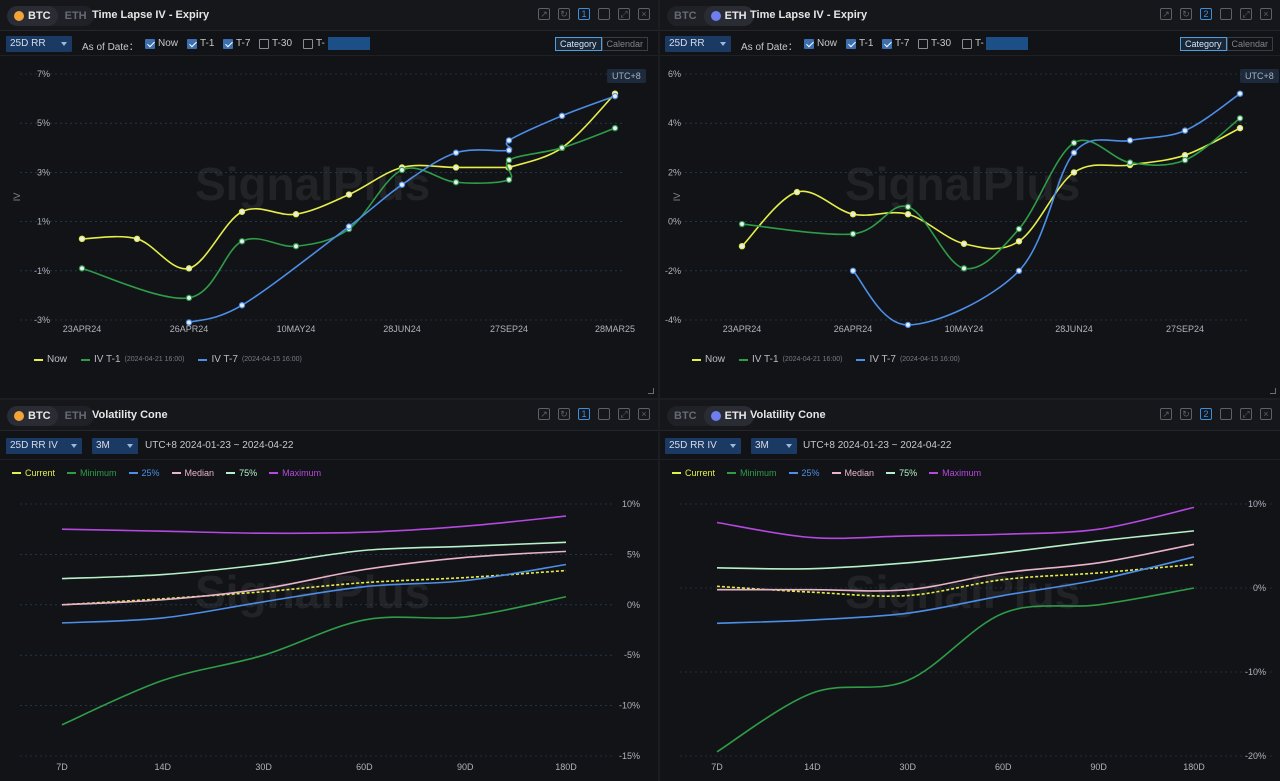  I want to click on asof-label: As of Date：, so click(110, 47).